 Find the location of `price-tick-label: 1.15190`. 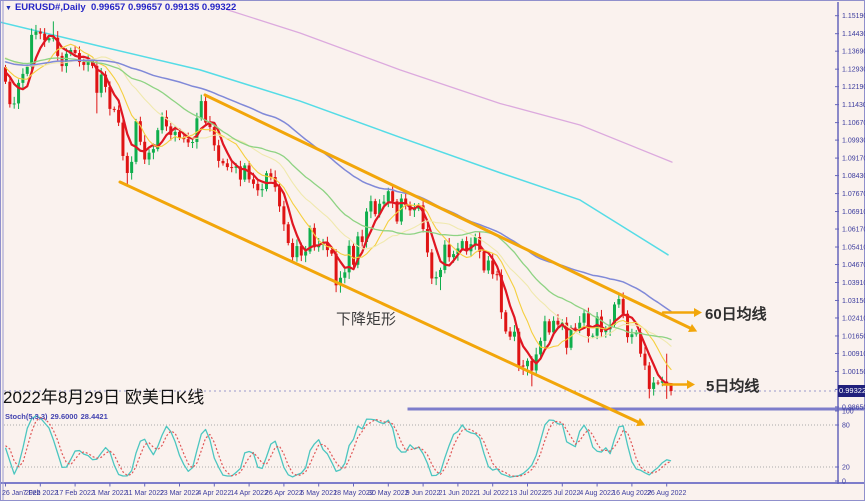

price-tick-label: 1.15190 is located at coordinates (853, 16).